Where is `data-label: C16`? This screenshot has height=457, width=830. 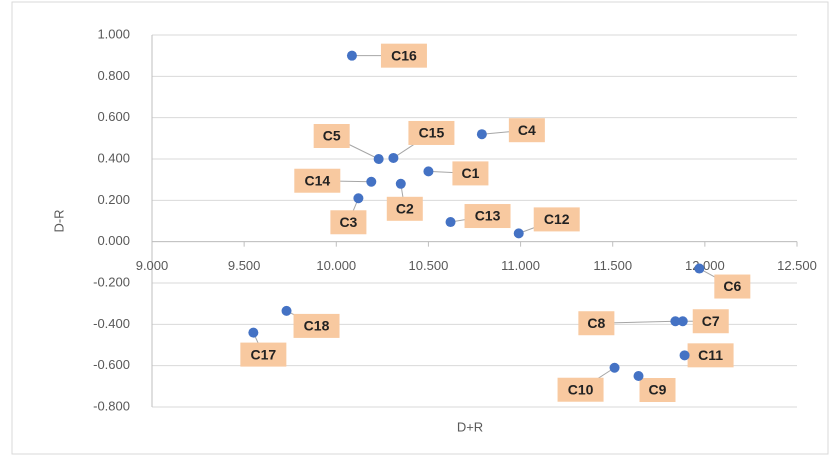 data-label: C16 is located at coordinates (404, 55).